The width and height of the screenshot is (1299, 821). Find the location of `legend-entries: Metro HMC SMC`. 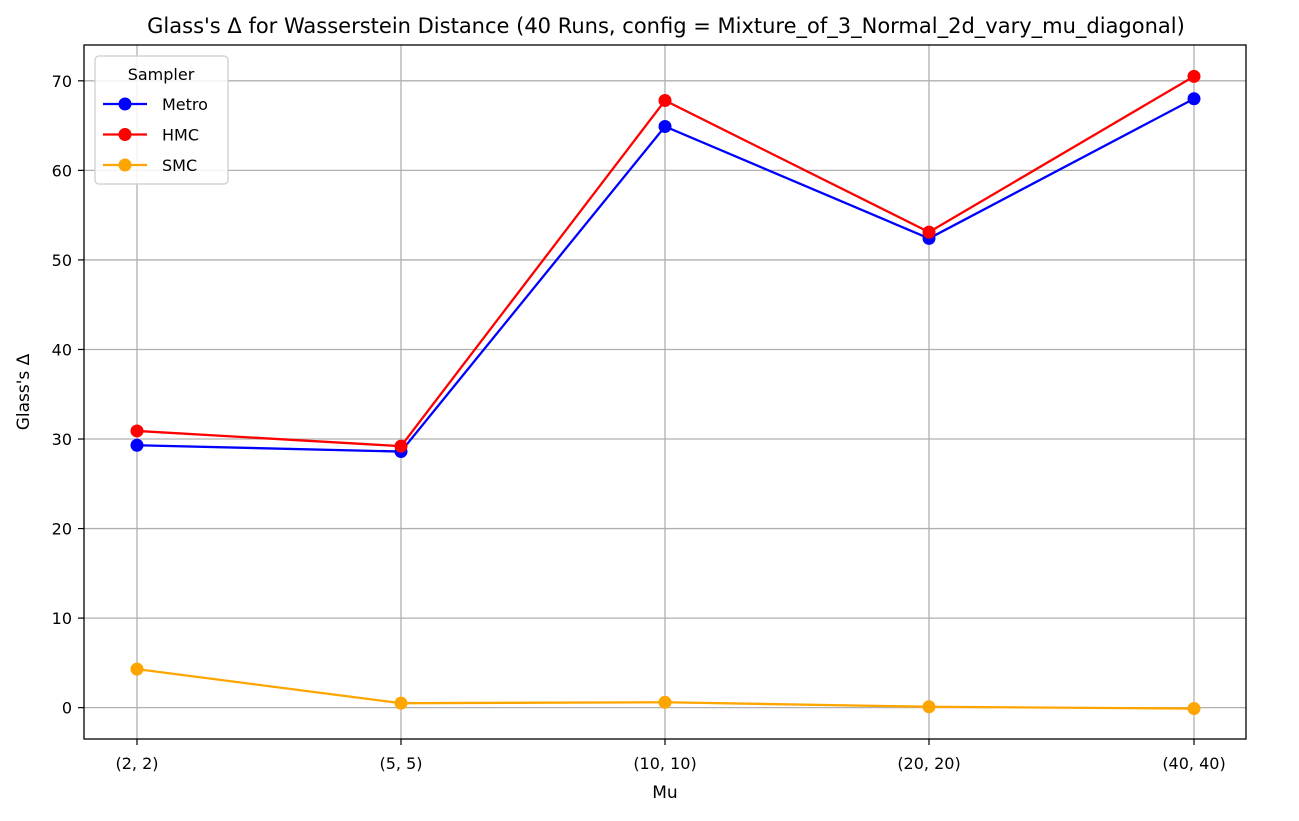

legend-entries: Metro HMC SMC is located at coordinates (155, 135).